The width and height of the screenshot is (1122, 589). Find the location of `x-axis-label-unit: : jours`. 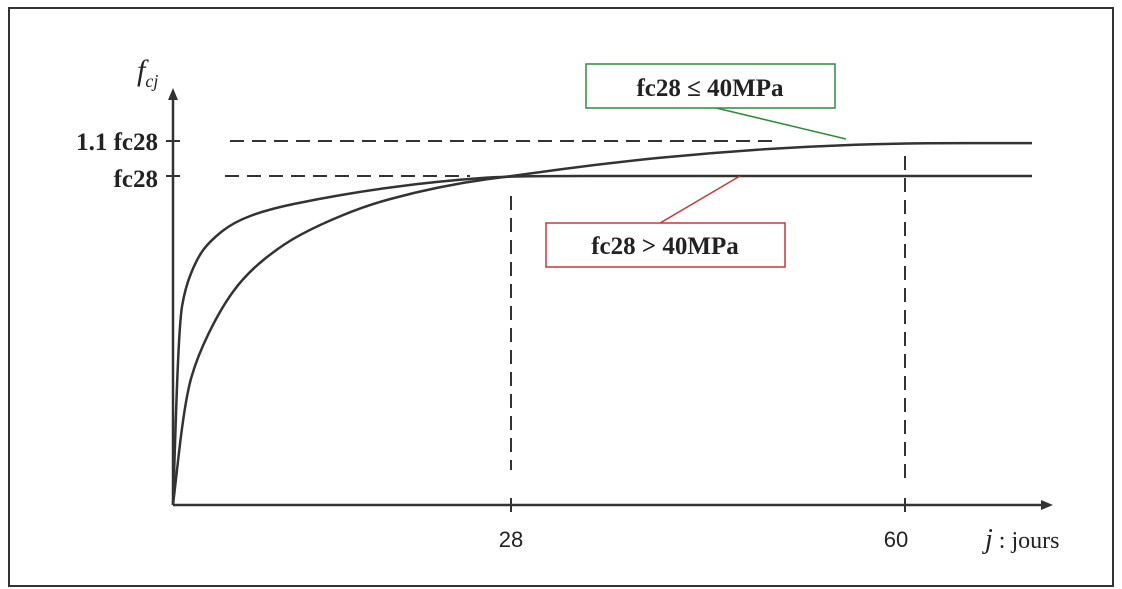

x-axis-label-unit: : jours is located at coordinates (1026, 541).